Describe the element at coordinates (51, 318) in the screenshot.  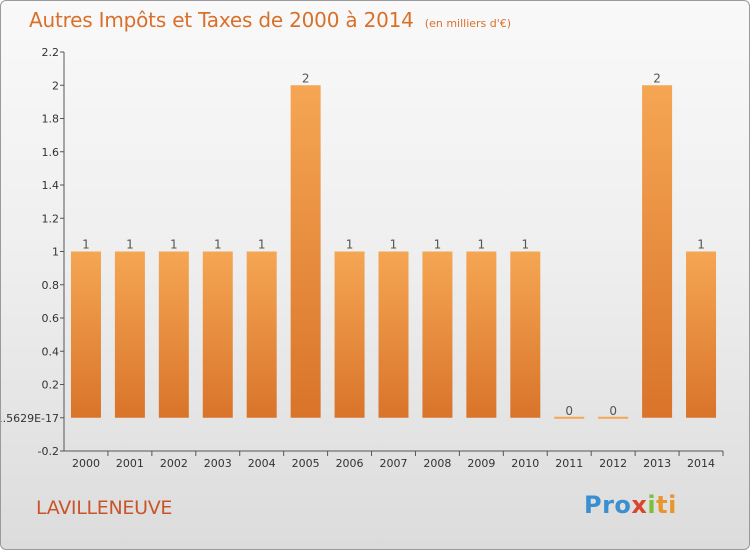
I see `y-tick-label: 0.6` at that location.